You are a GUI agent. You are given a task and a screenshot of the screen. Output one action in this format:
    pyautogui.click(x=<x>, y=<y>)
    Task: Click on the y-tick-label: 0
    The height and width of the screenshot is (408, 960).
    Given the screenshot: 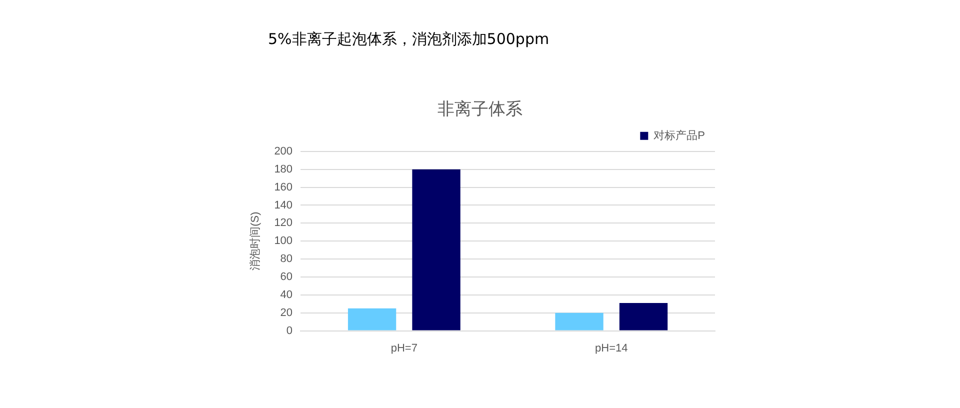 What is the action you would take?
    pyautogui.click(x=289, y=330)
    